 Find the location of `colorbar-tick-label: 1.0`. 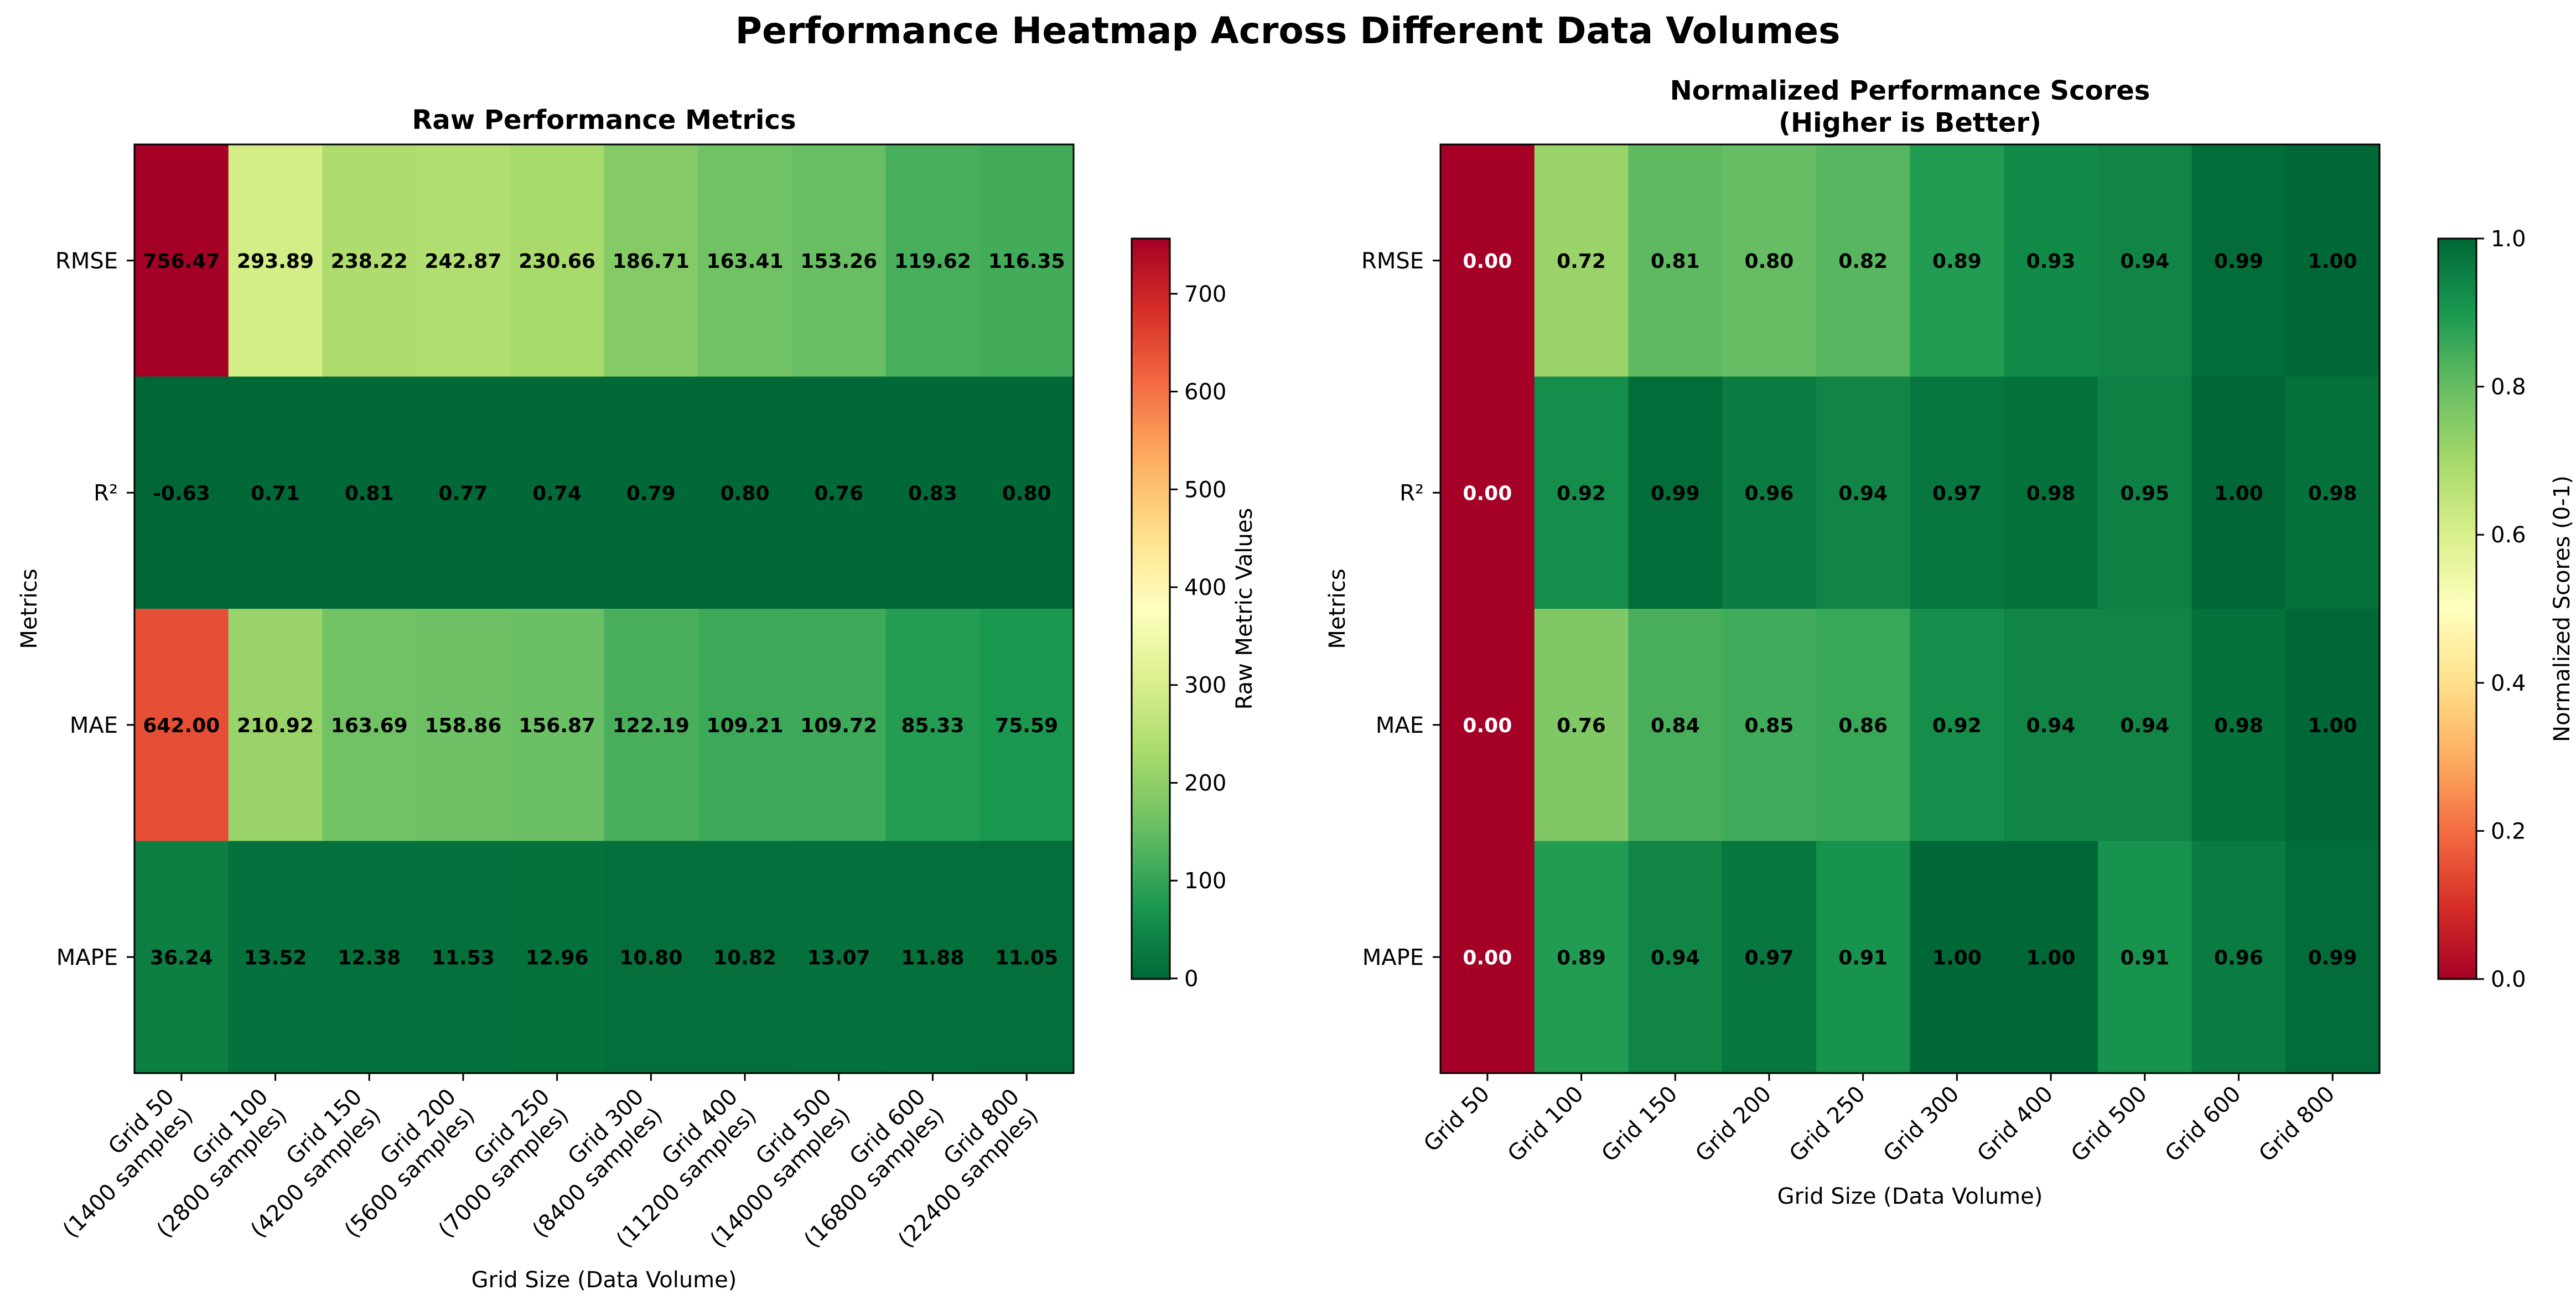

colorbar-tick-label: 1.0 is located at coordinates (2508, 239).